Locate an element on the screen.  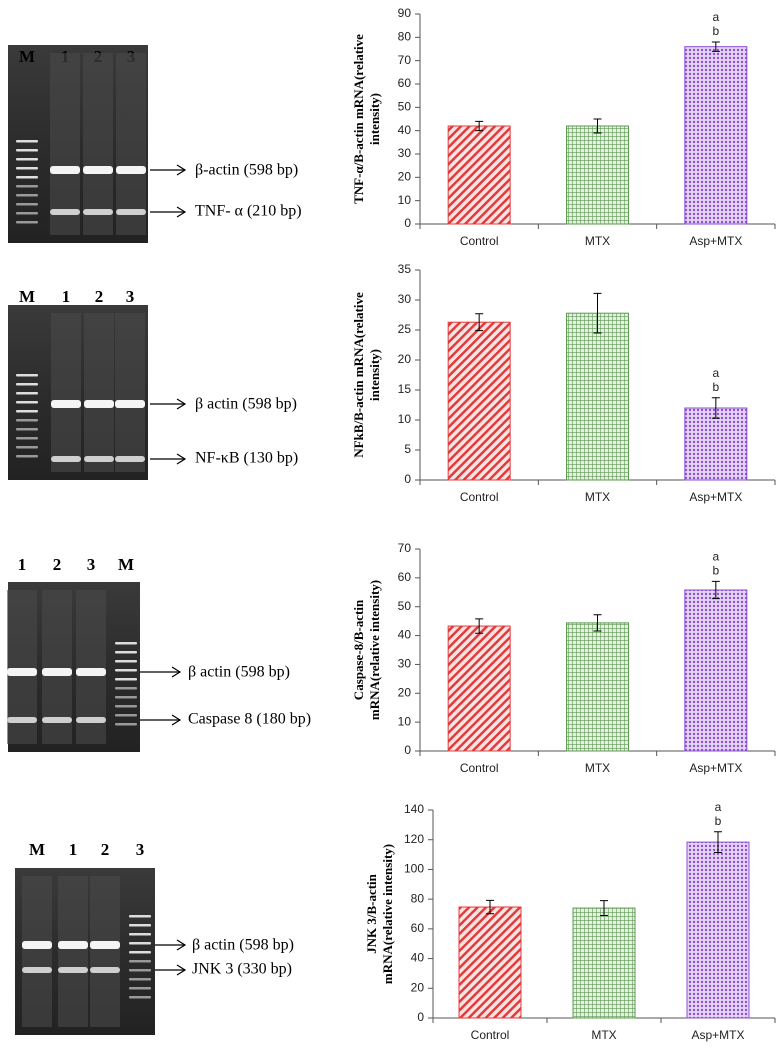
y-tick-label: 80 is located at coordinates (418, 898).